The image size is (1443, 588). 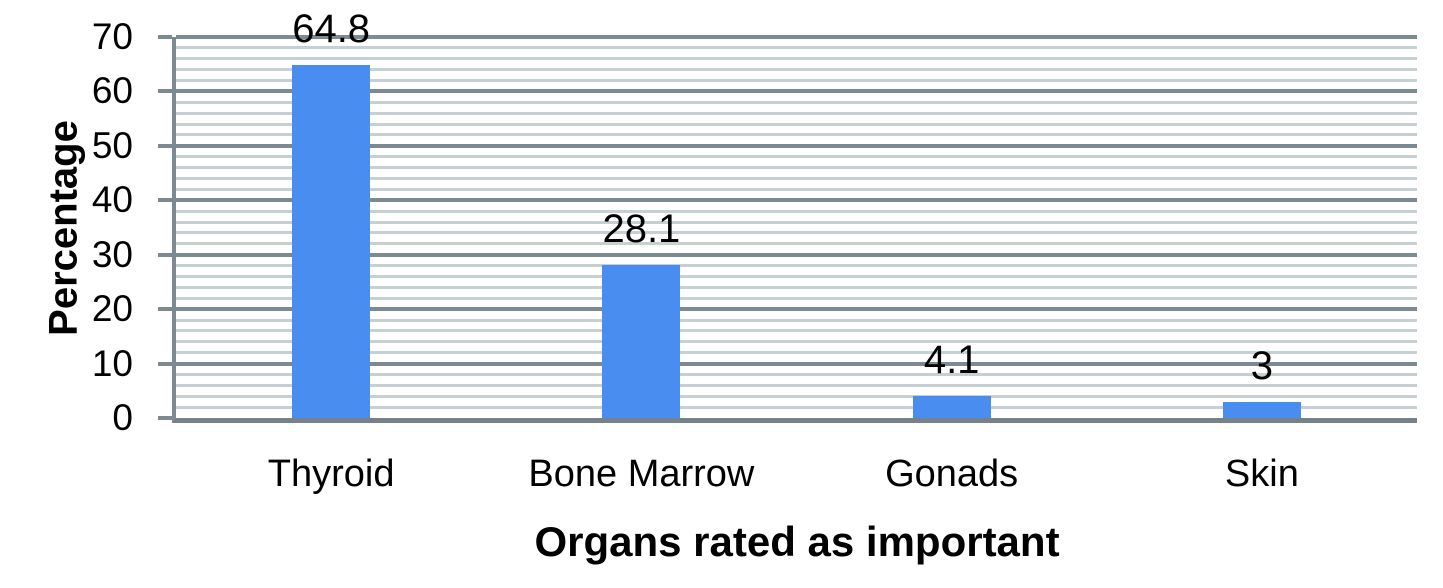 What do you see at coordinates (112, 200) in the screenshot?
I see `y-tick-label-40: 40` at bounding box center [112, 200].